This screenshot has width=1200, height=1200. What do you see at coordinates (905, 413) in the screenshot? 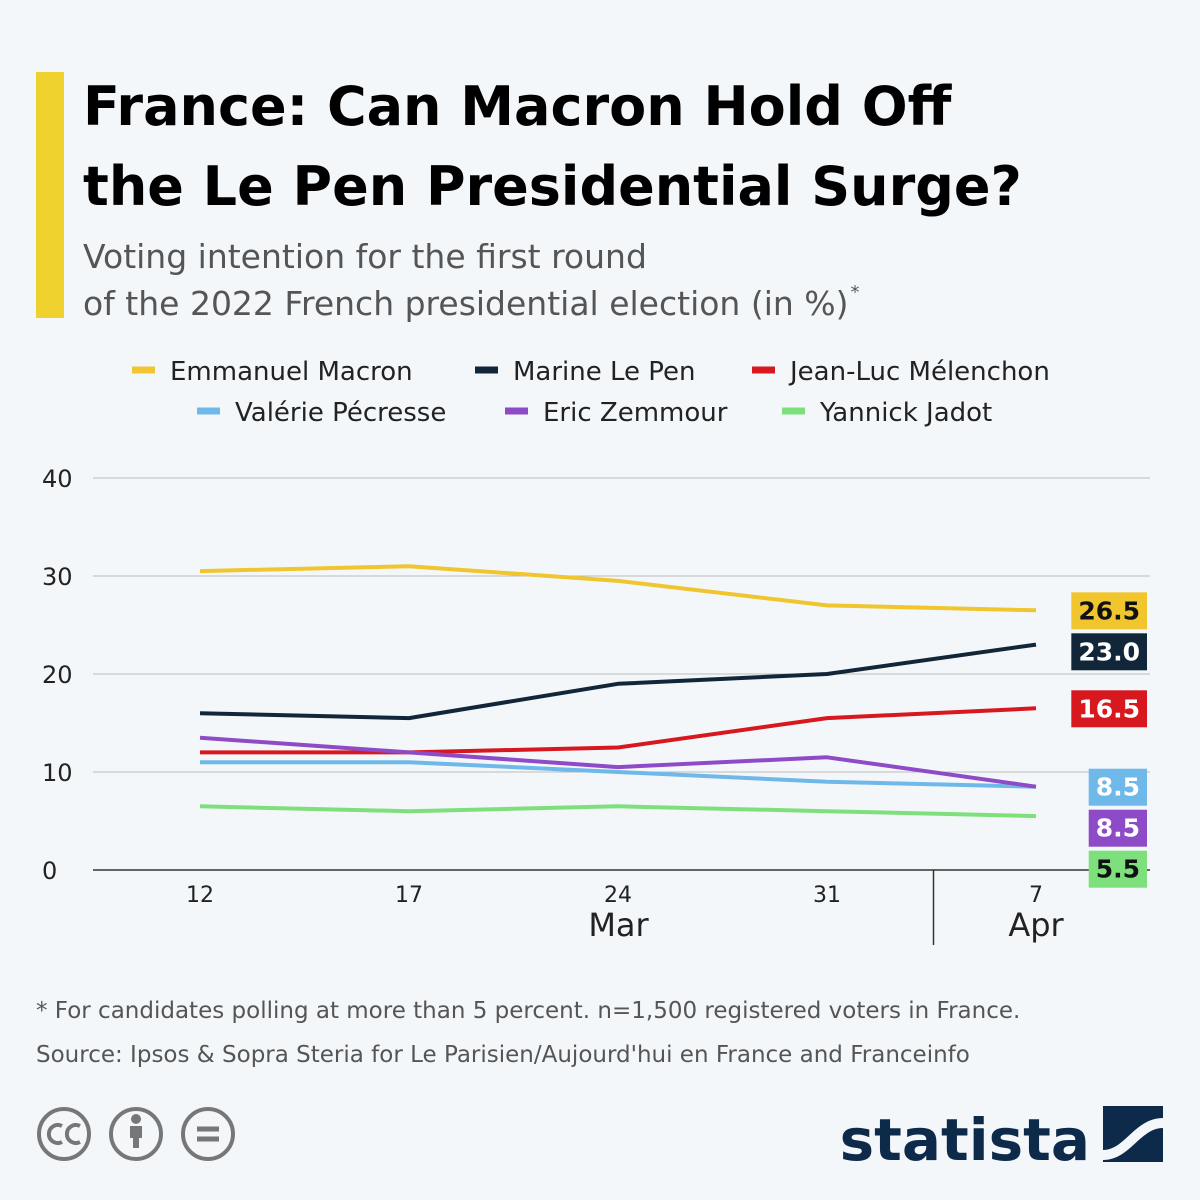
I see `legend-label: Yannick Jadot` at bounding box center [905, 413].